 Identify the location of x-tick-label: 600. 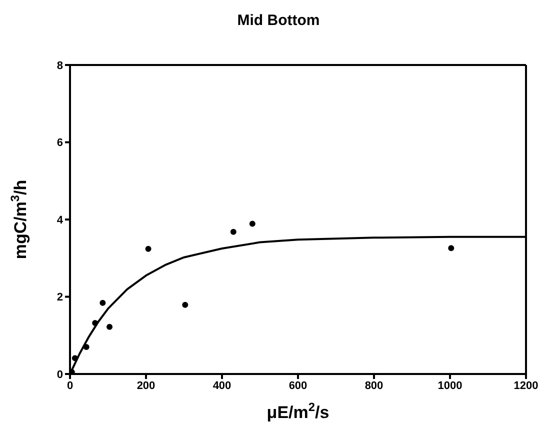
(298, 386).